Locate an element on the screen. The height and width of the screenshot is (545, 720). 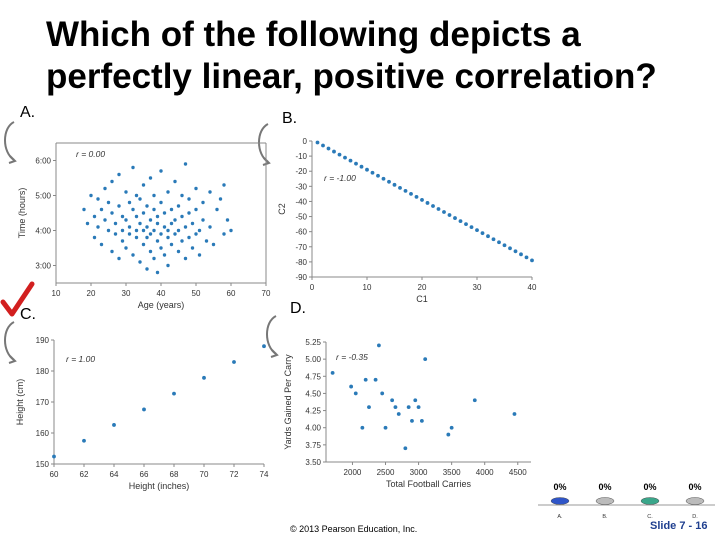
x-tick-label: 68 is located at coordinates (174, 474).